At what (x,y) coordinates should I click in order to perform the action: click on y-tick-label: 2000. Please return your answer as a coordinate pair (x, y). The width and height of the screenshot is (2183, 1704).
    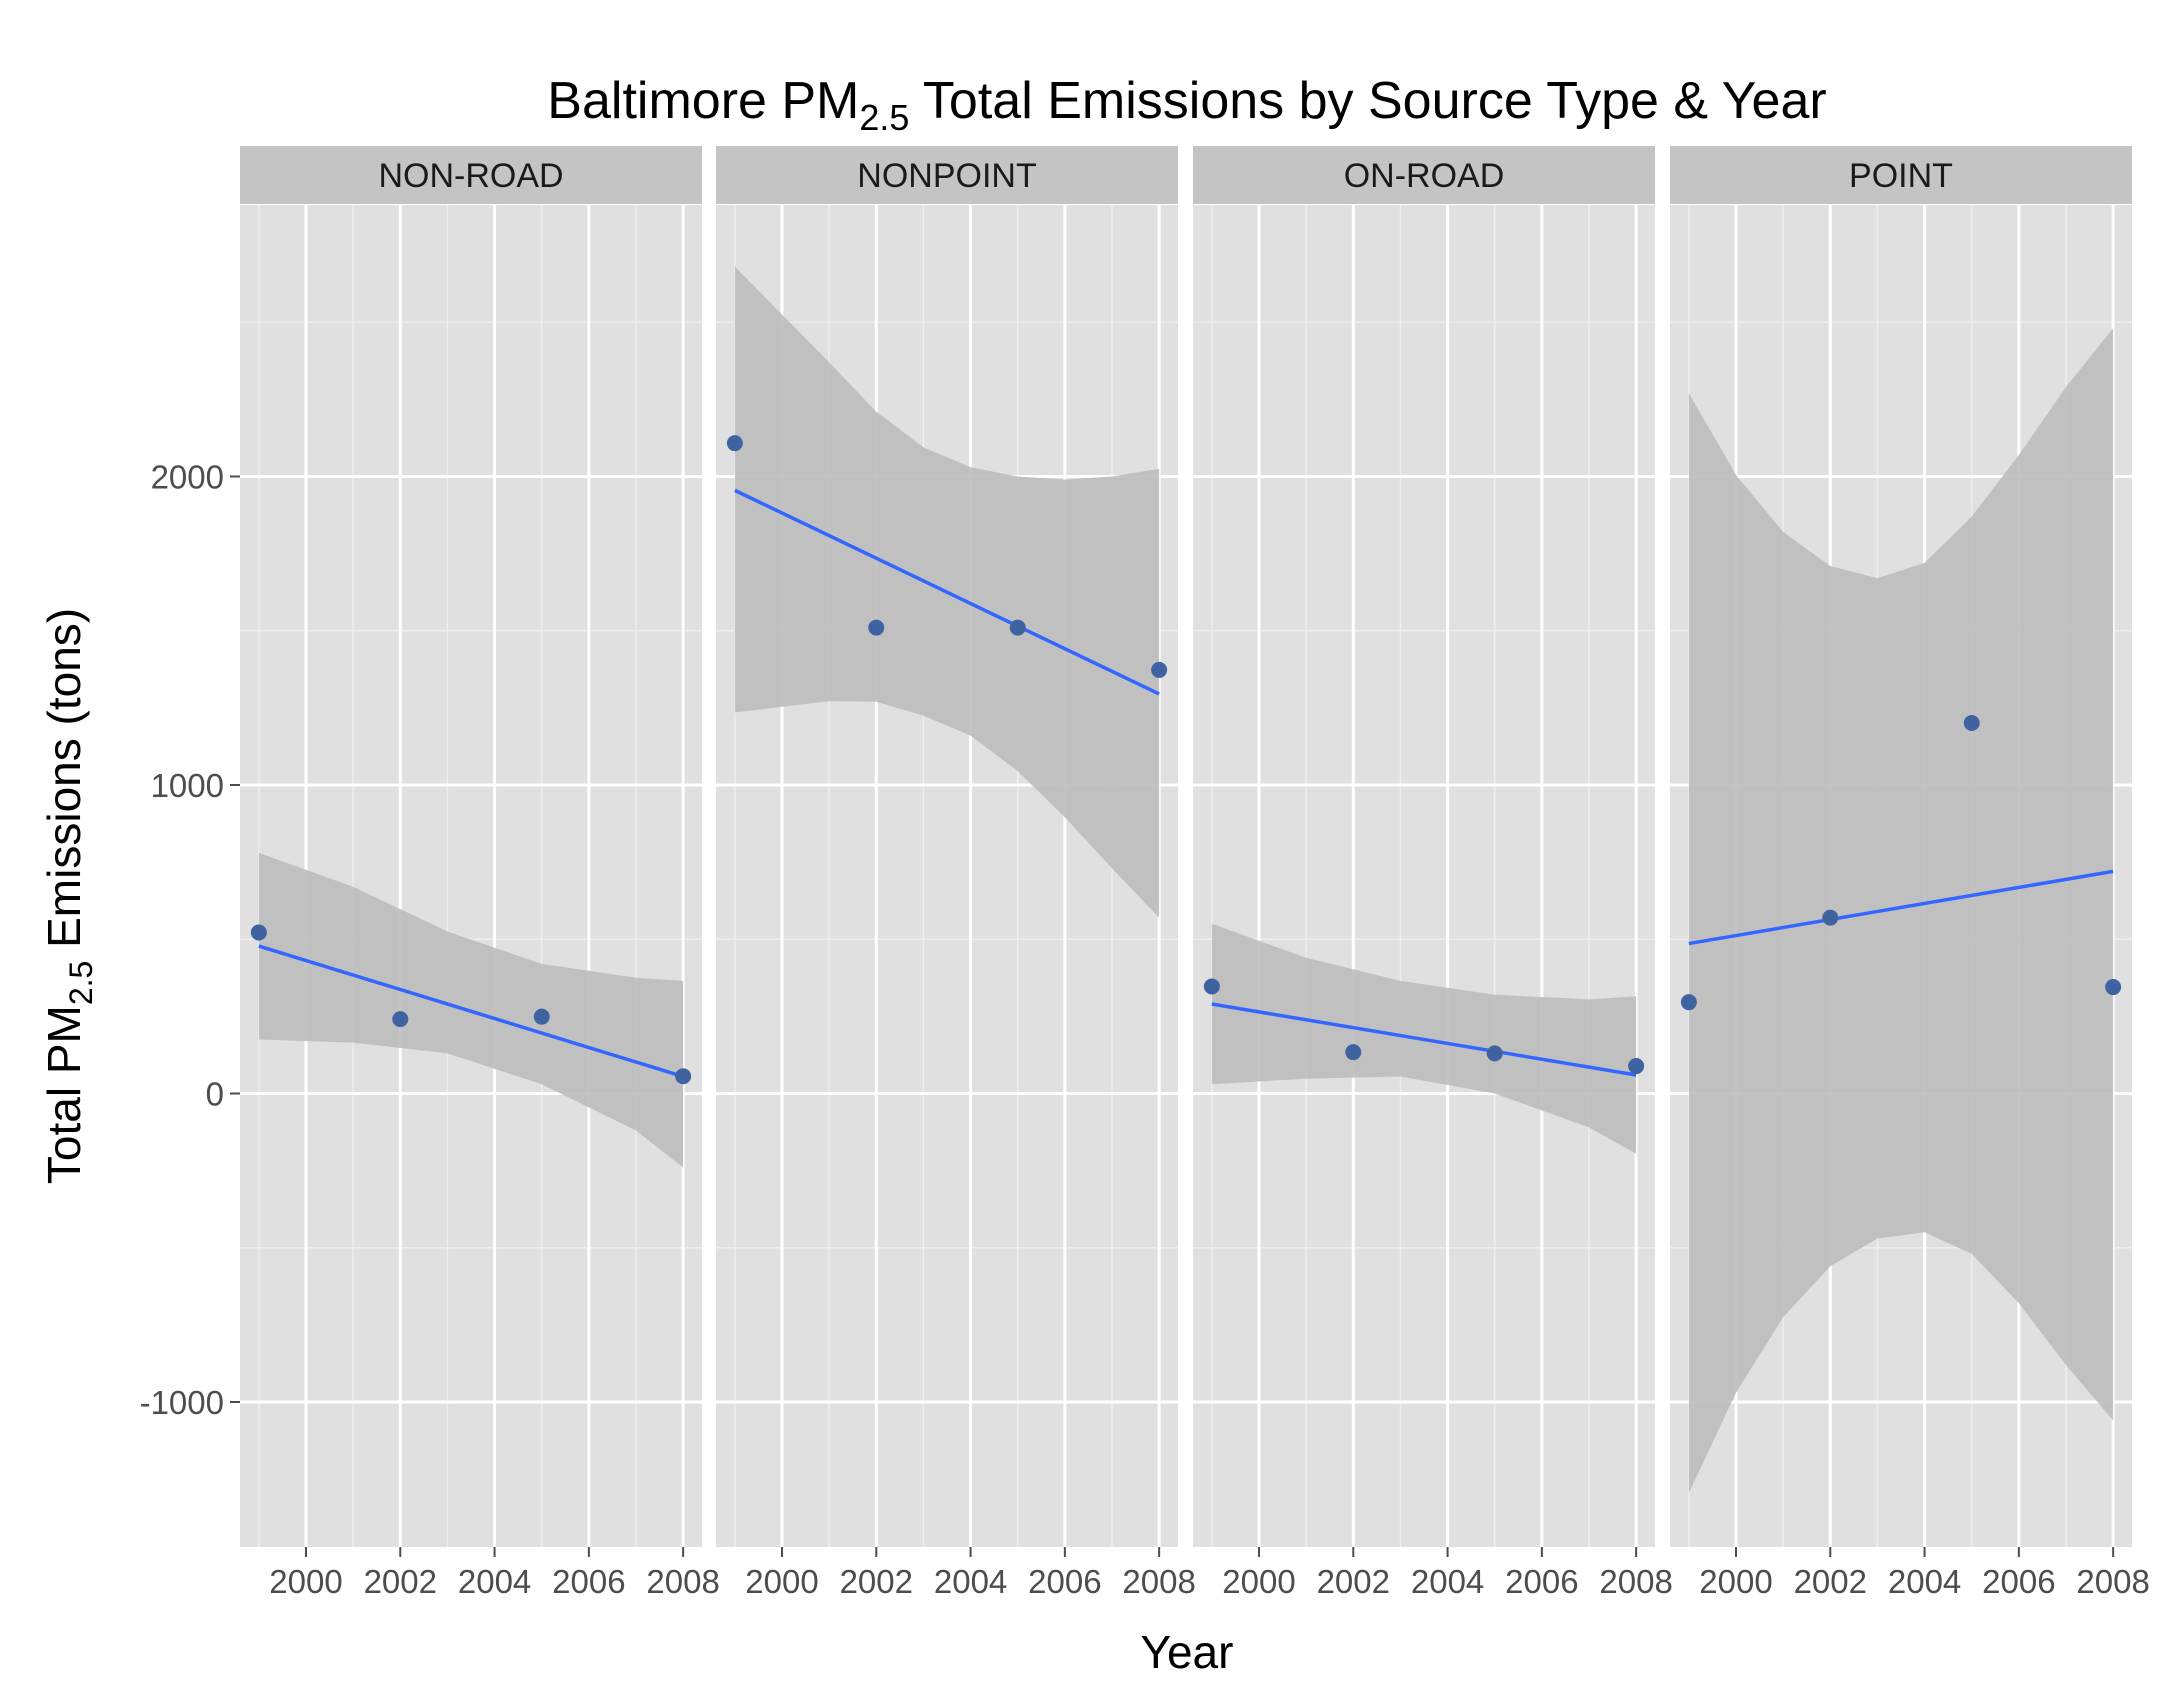
    Looking at the image, I should click on (187, 476).